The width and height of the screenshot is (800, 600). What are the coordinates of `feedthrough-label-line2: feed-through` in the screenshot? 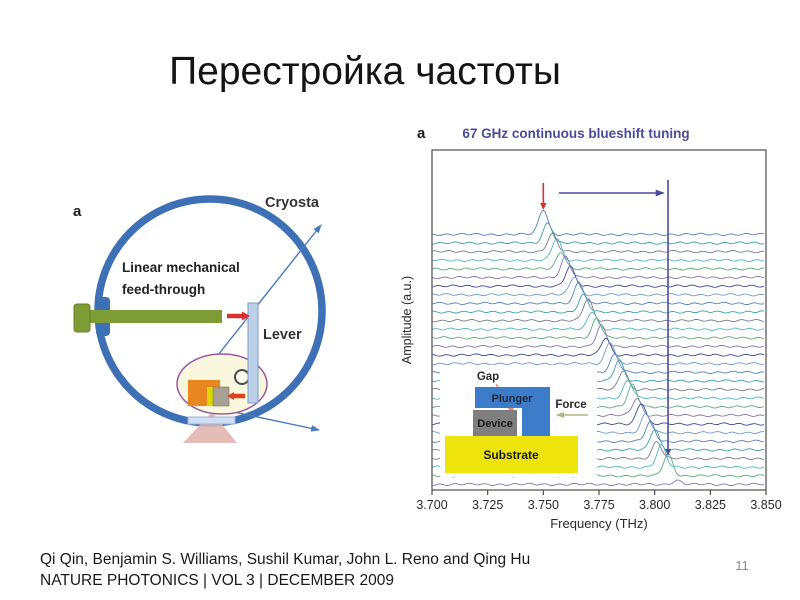 It's located at (163, 289).